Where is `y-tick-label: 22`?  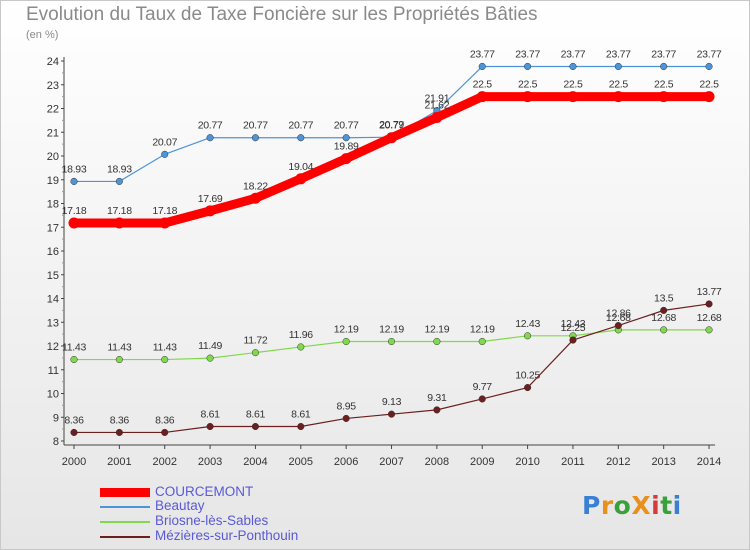
y-tick-label: 22 is located at coordinates (53, 110).